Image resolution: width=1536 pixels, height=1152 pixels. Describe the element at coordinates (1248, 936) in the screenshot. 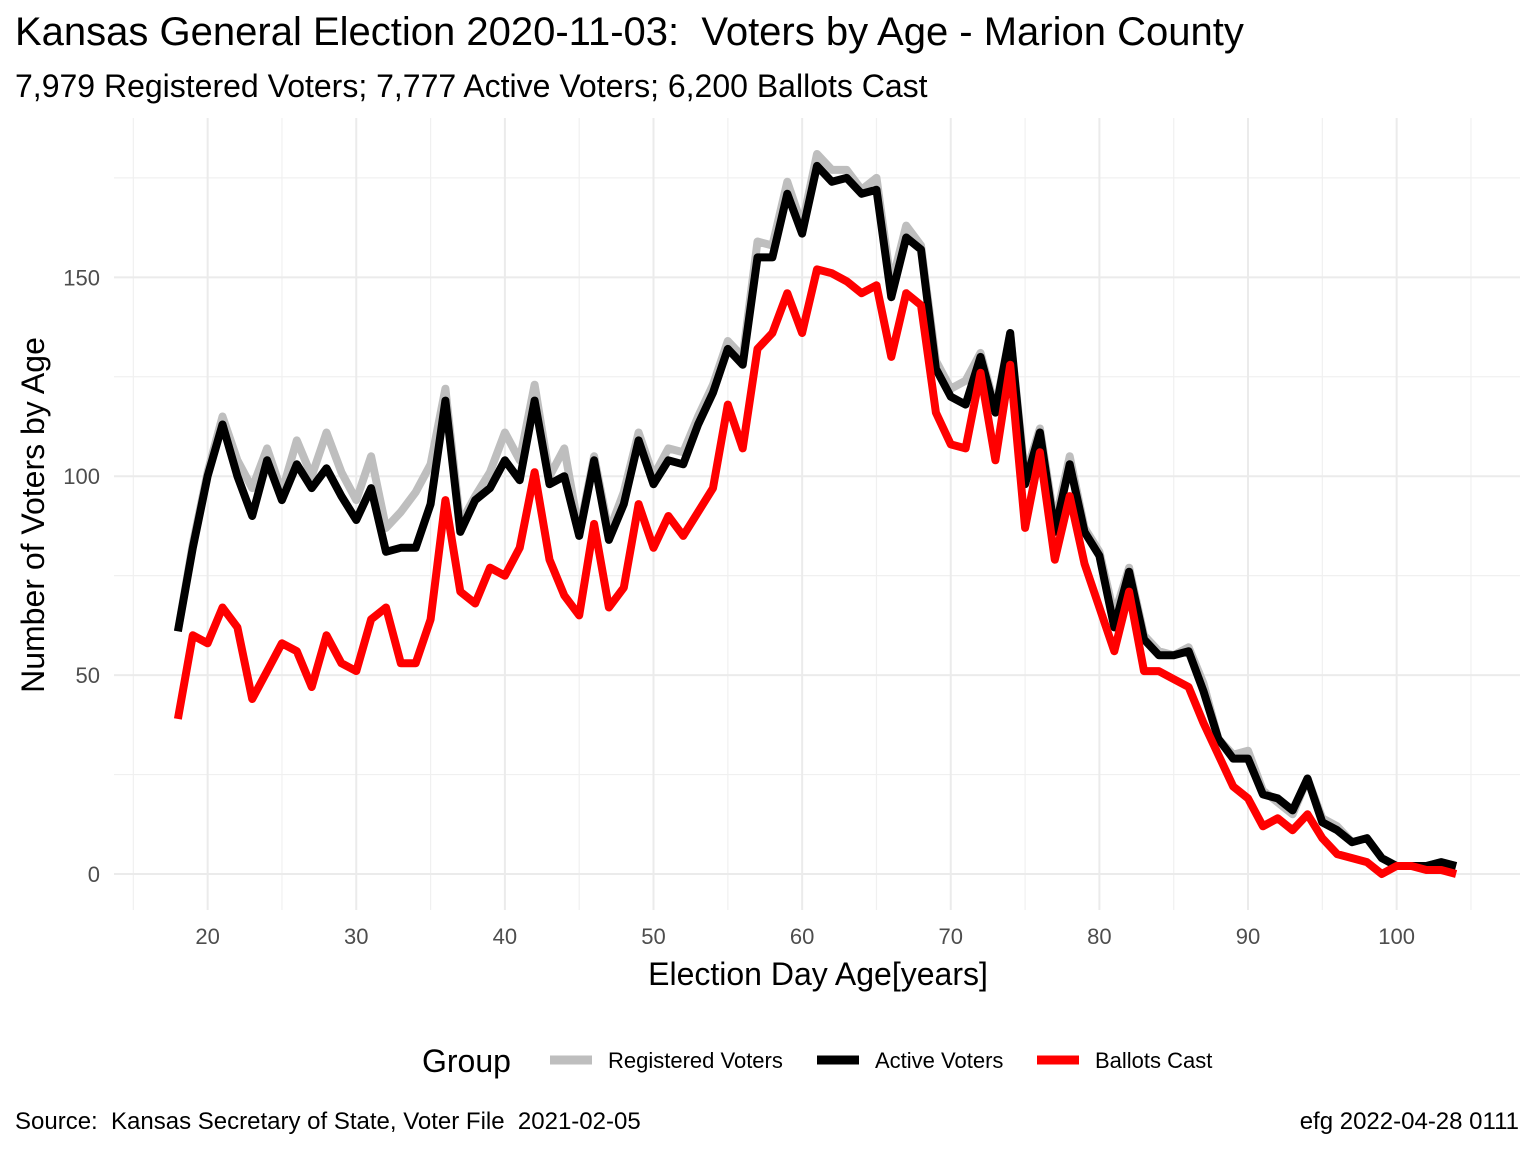

I see `x-tick-label: 90` at that location.